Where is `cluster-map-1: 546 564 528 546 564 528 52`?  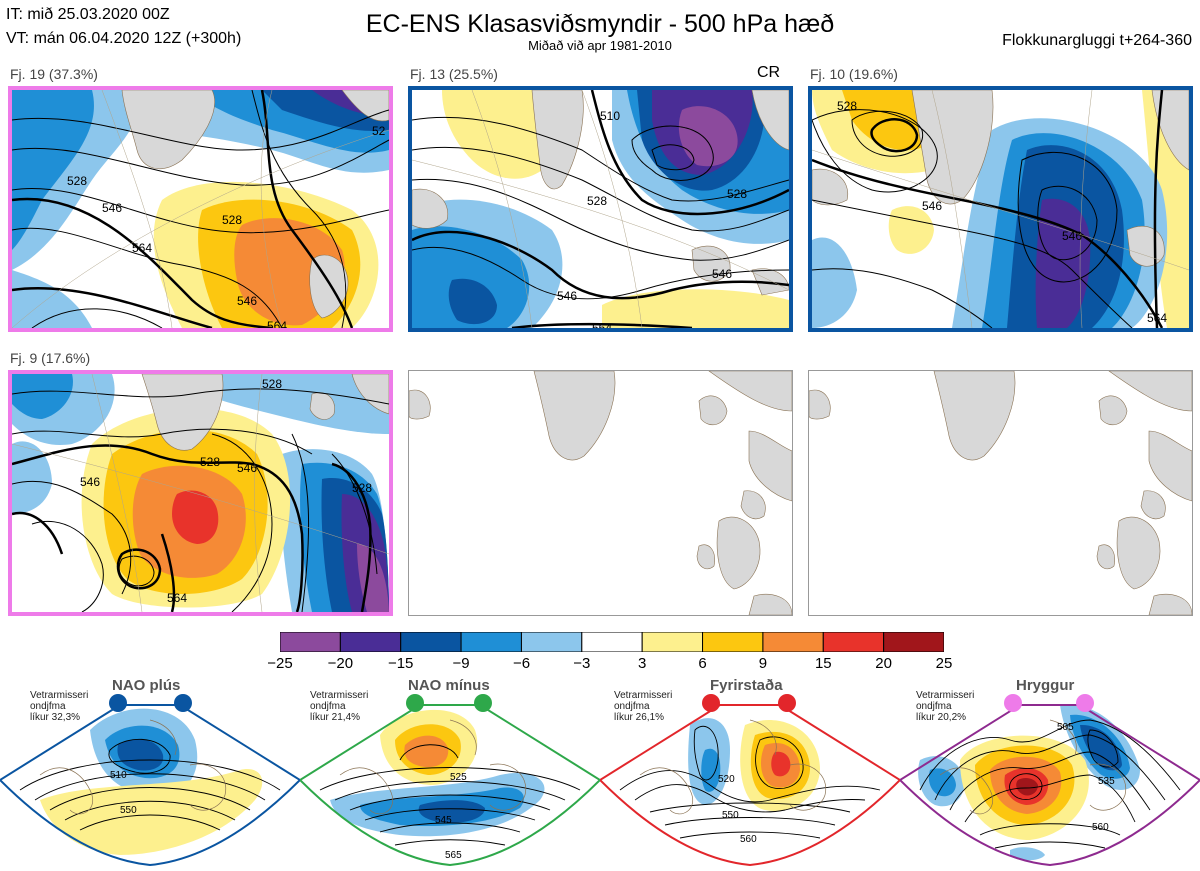 cluster-map-1: 546 564 528 546 564 528 52 is located at coordinates (200, 209).